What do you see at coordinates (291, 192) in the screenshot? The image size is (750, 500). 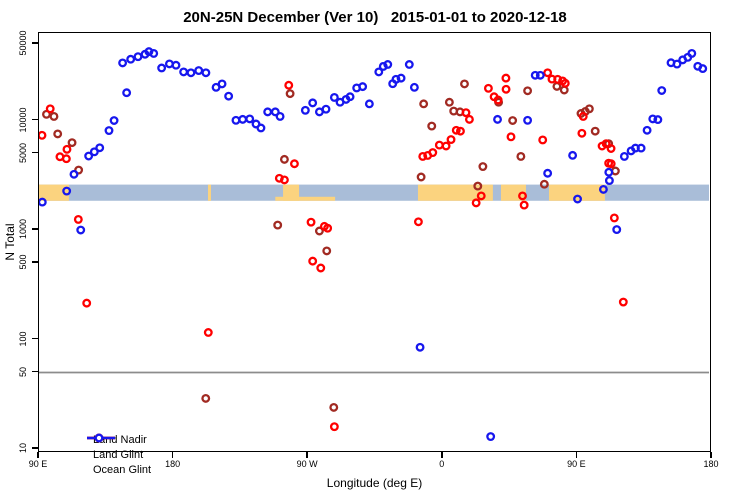 I see `map-band-land` at bounding box center [291, 192].